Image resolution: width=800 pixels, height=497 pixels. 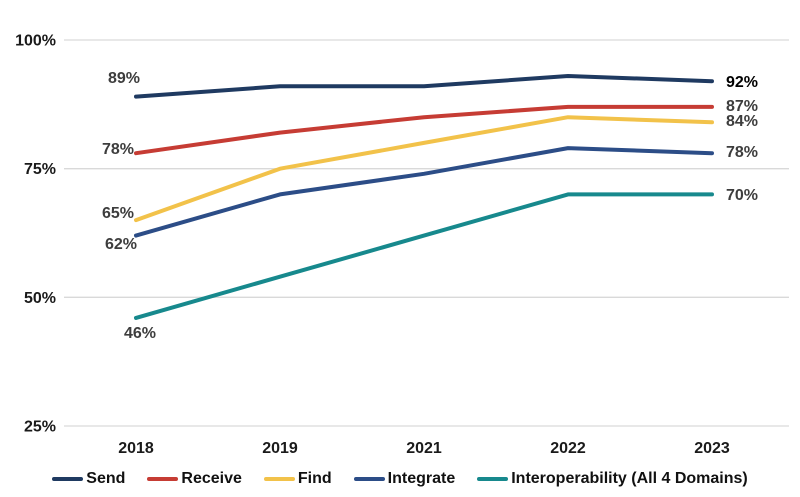 What do you see at coordinates (140, 333) in the screenshot?
I see `data-label-first-interoperability: 46%` at bounding box center [140, 333].